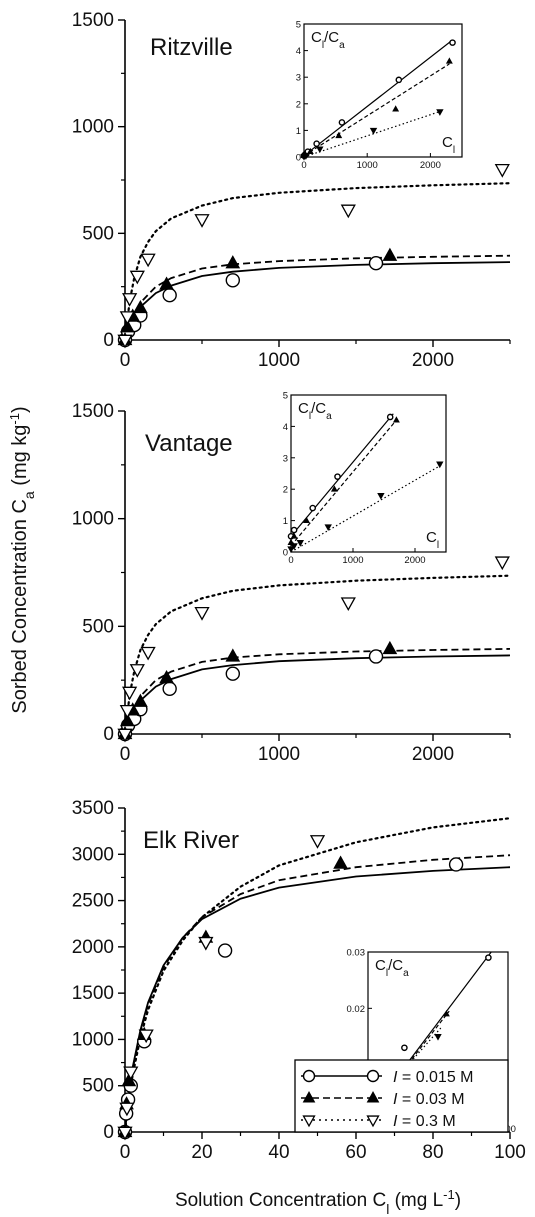  What do you see at coordinates (414, 560) in the screenshot?
I see `inset-x-tick-label: 2000` at bounding box center [414, 560].